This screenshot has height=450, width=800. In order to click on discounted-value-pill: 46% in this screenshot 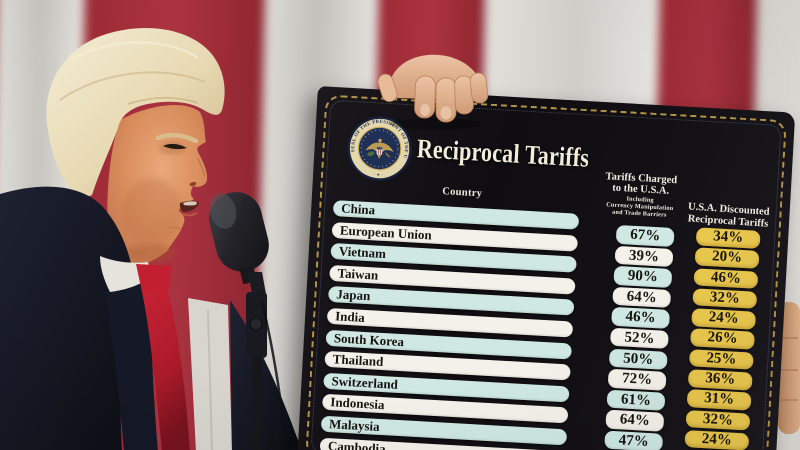, I will do `click(726, 278)`.